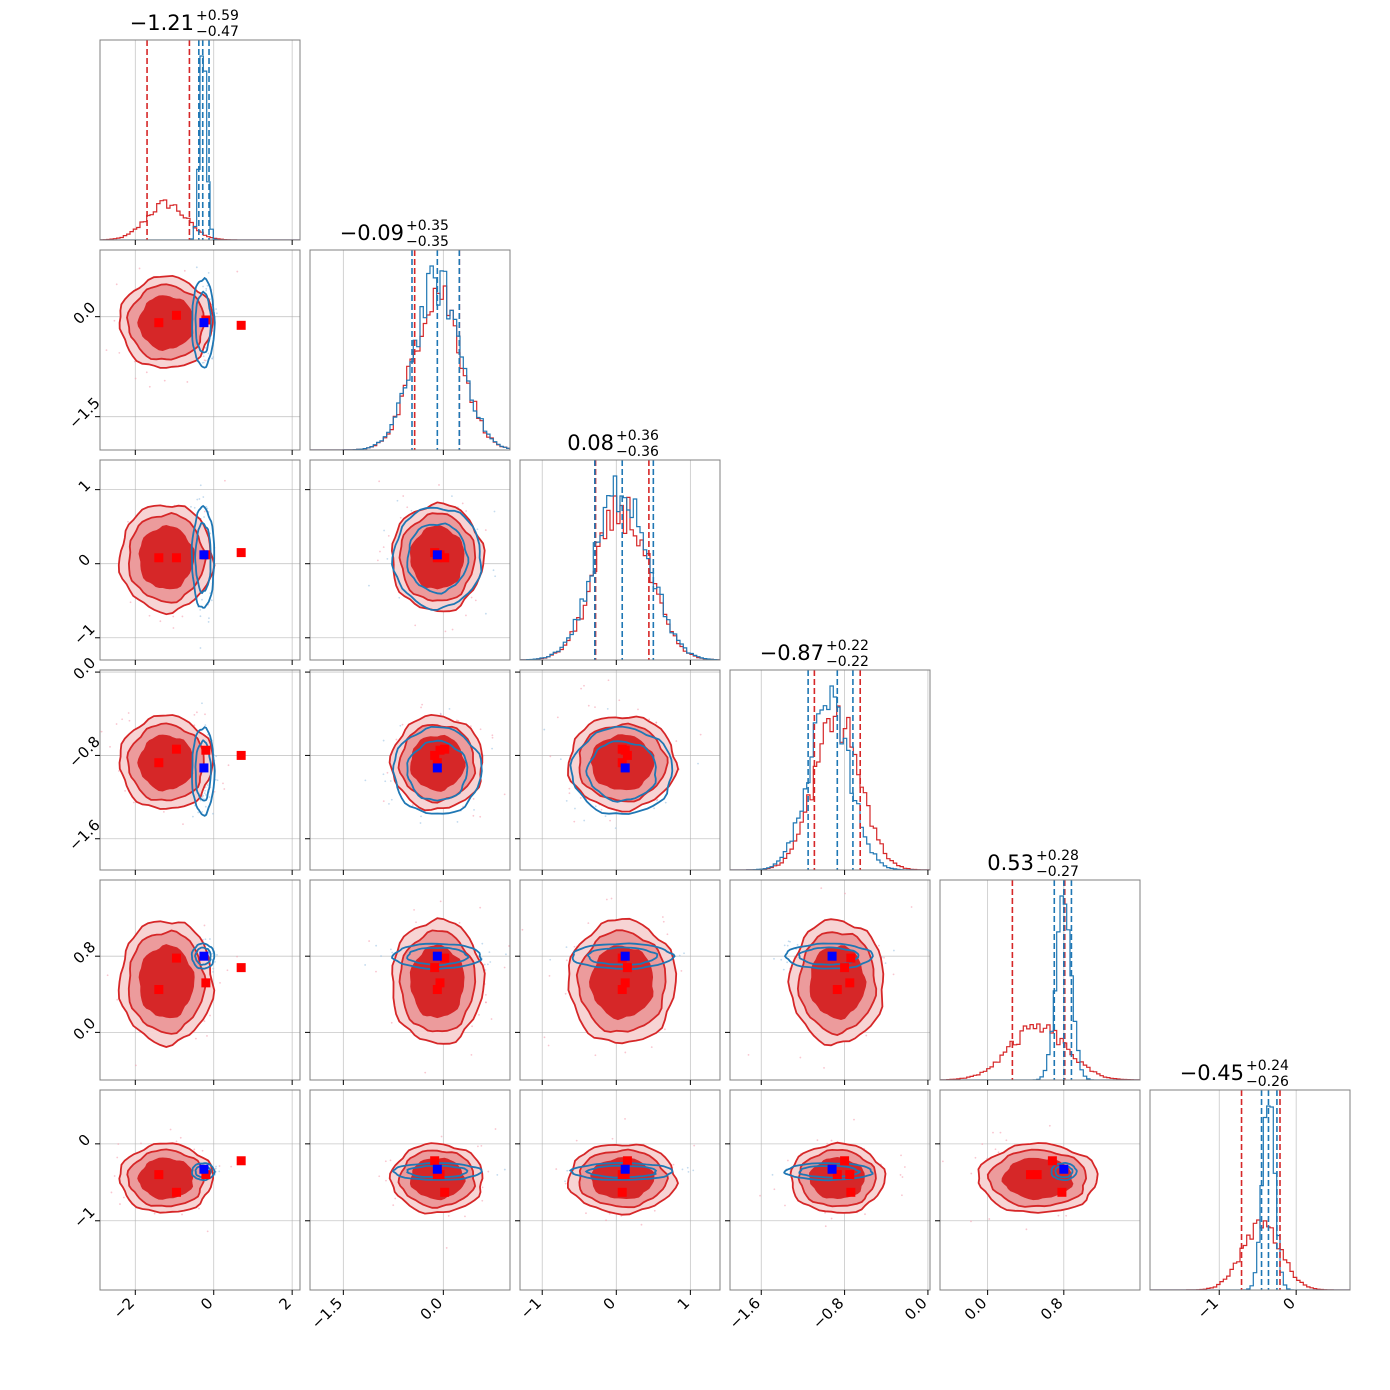 The height and width of the screenshot is (1390, 1390). Describe the element at coordinates (1057, 872) in the screenshot. I see `param-title-lower: −0.27` at that location.